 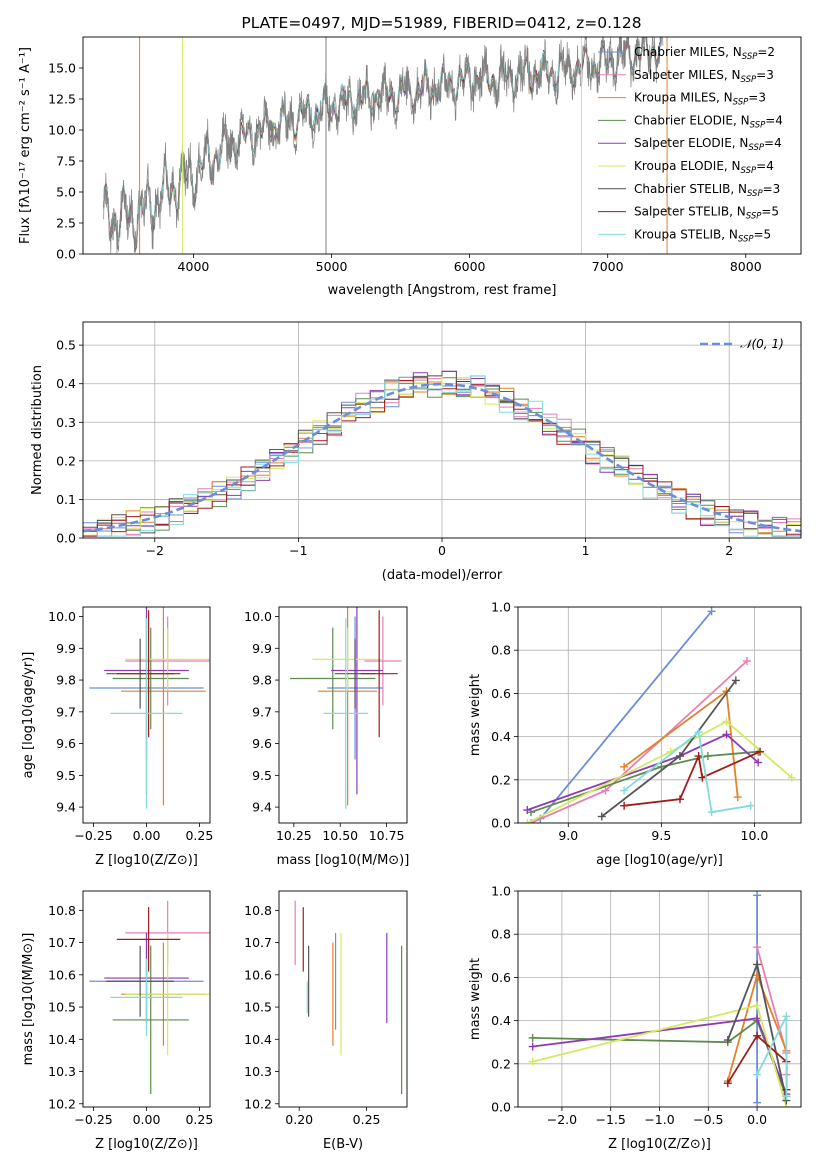 What do you see at coordinates (294, 835) in the screenshot?
I see `age-vs-mass-xtick-label: 10.25` at bounding box center [294, 835].